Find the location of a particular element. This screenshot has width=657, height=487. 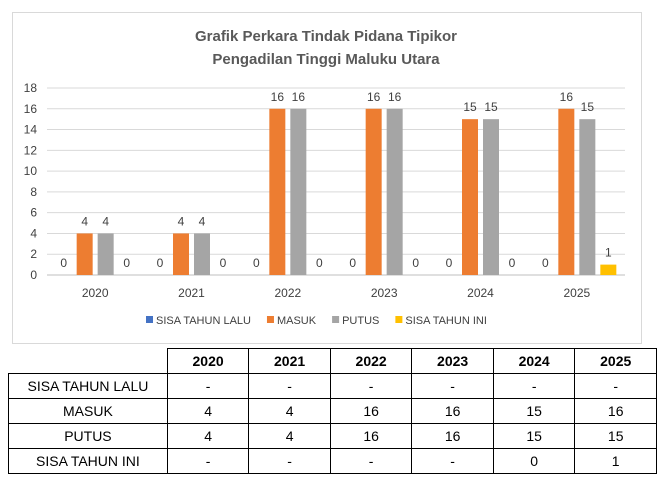

chart-title-line-1: Grafik Perkara Tindak Pidana Tipikor is located at coordinates (326, 36).